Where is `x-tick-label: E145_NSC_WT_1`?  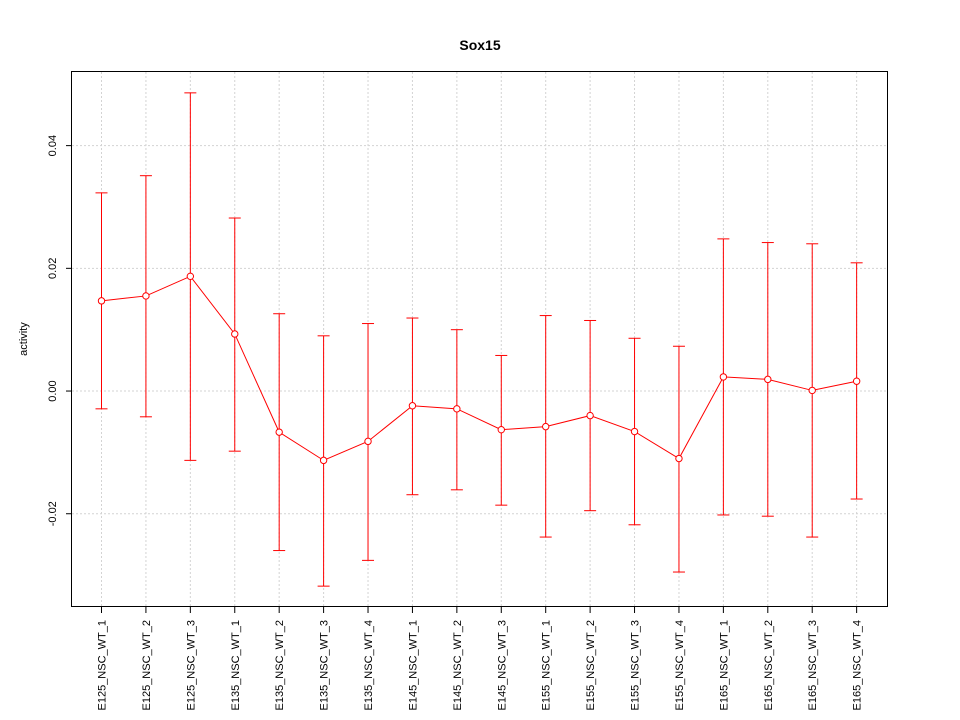 x-tick-label: E145_NSC_WT_1 is located at coordinates (413, 665).